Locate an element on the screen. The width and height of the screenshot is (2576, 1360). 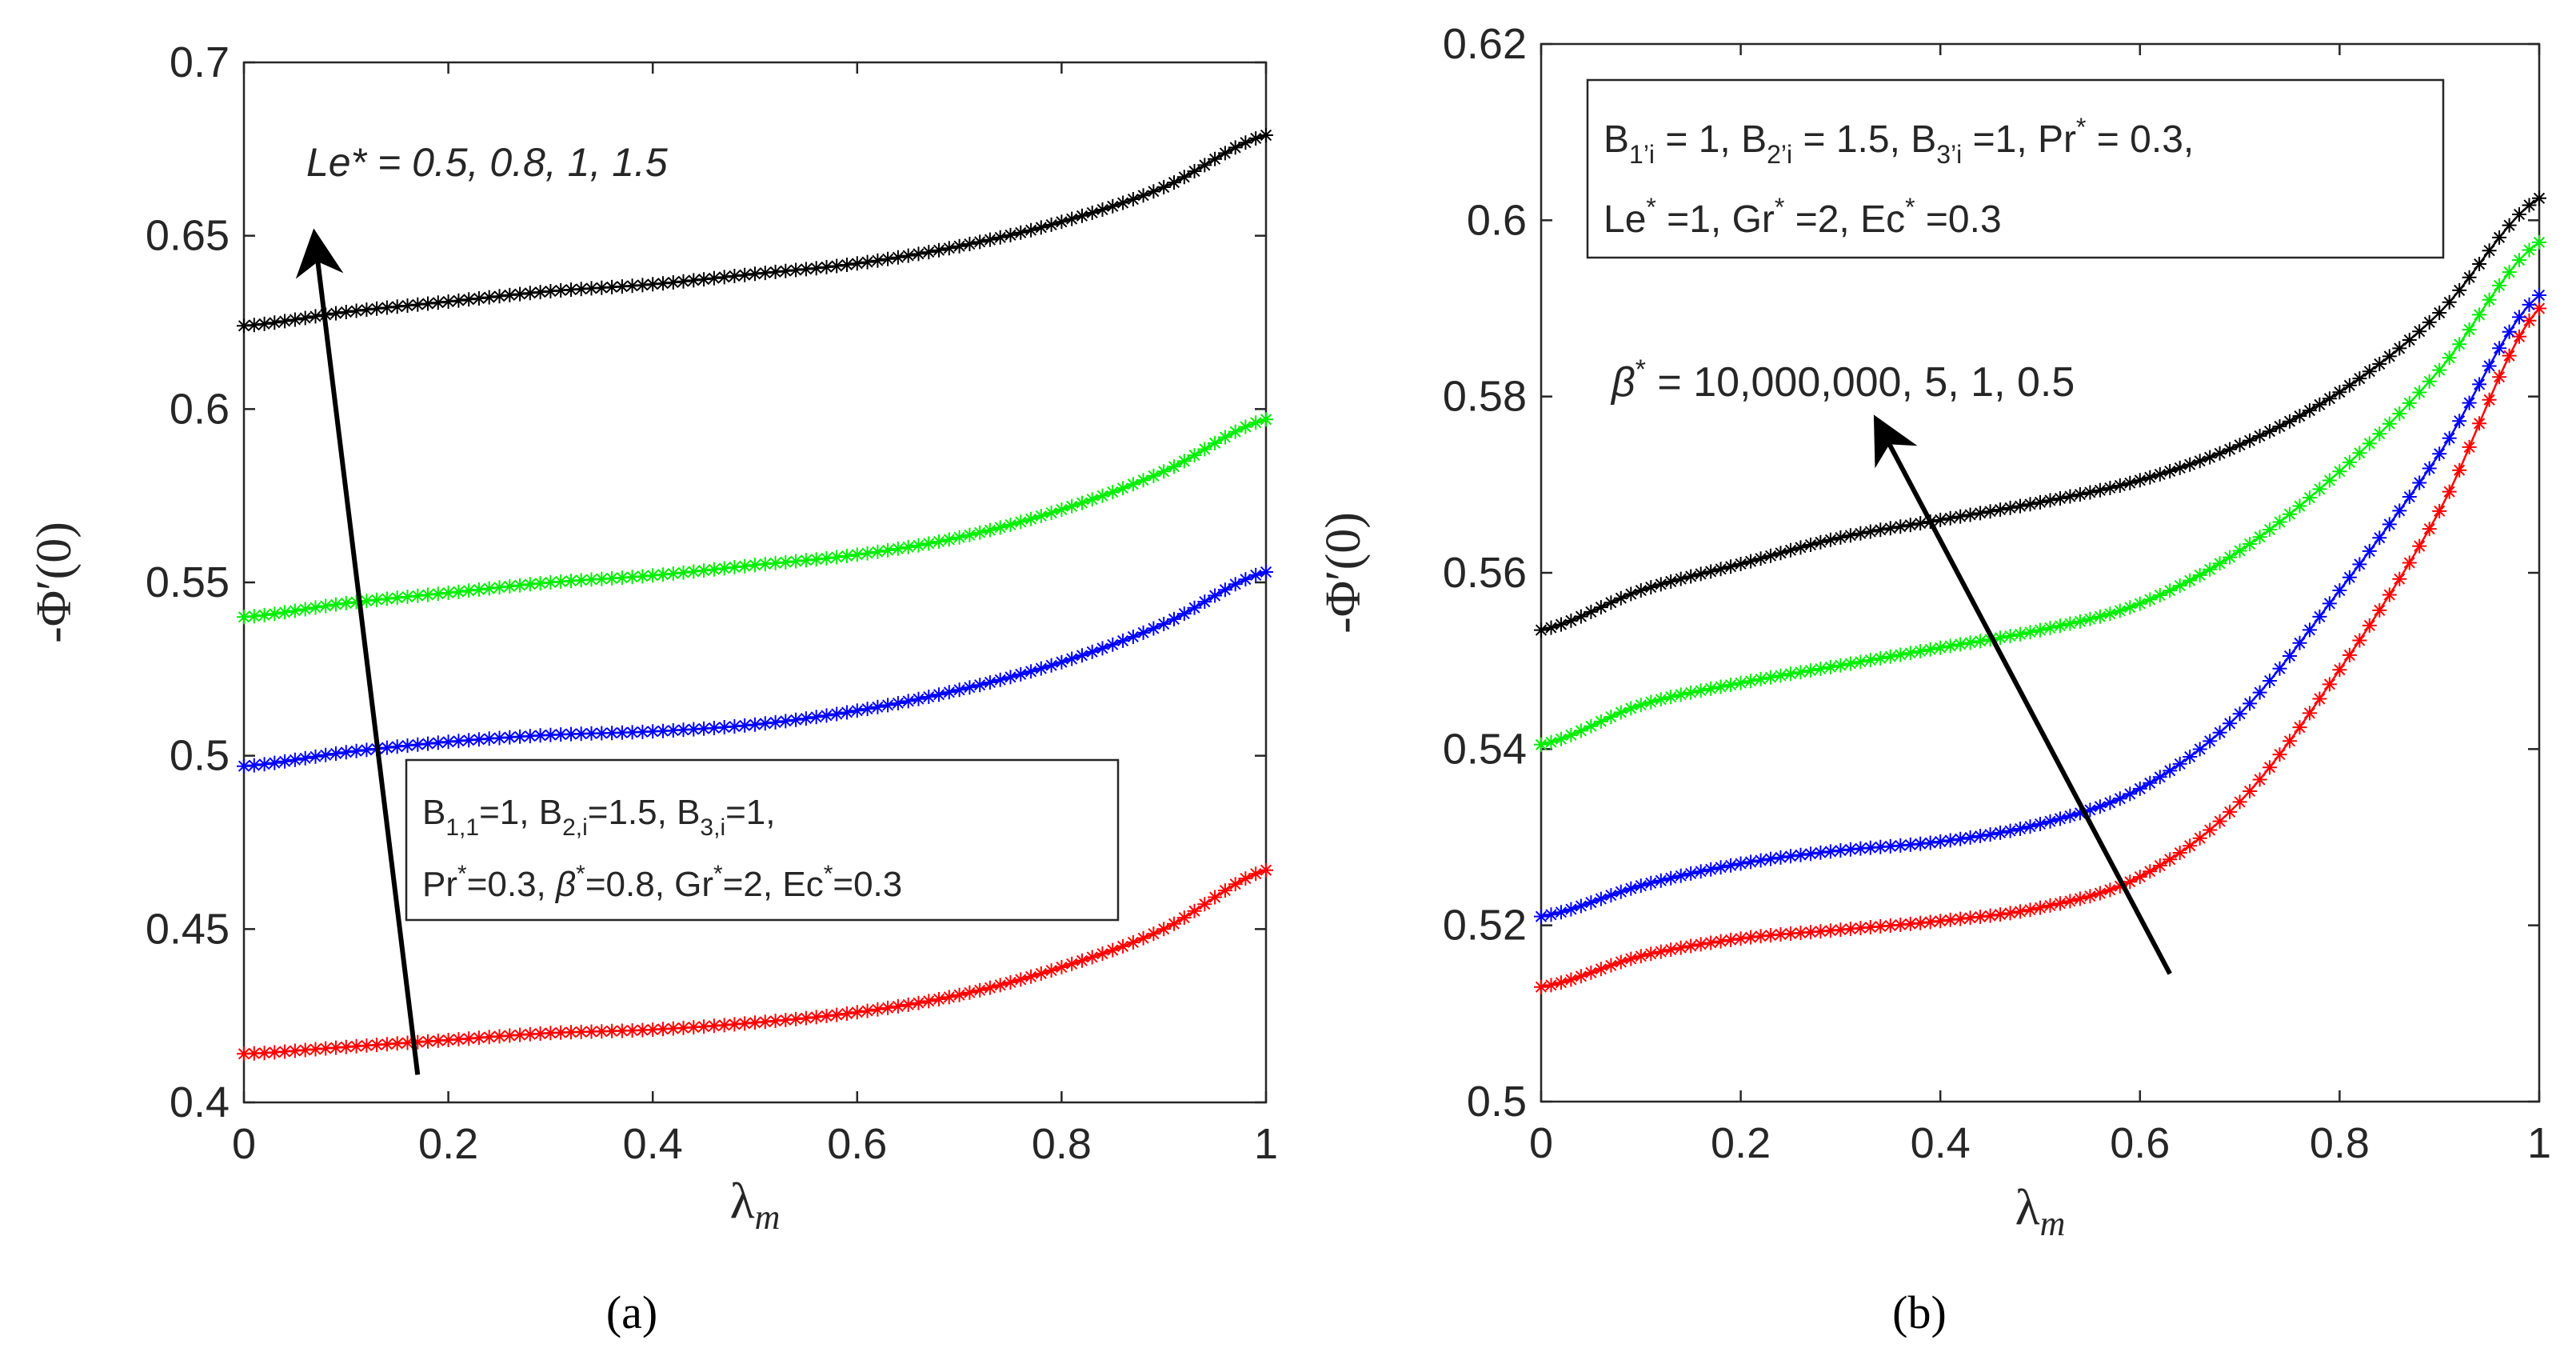
panel-b-y-axis-label: -Φ′(0) is located at coordinates (1344, 573).